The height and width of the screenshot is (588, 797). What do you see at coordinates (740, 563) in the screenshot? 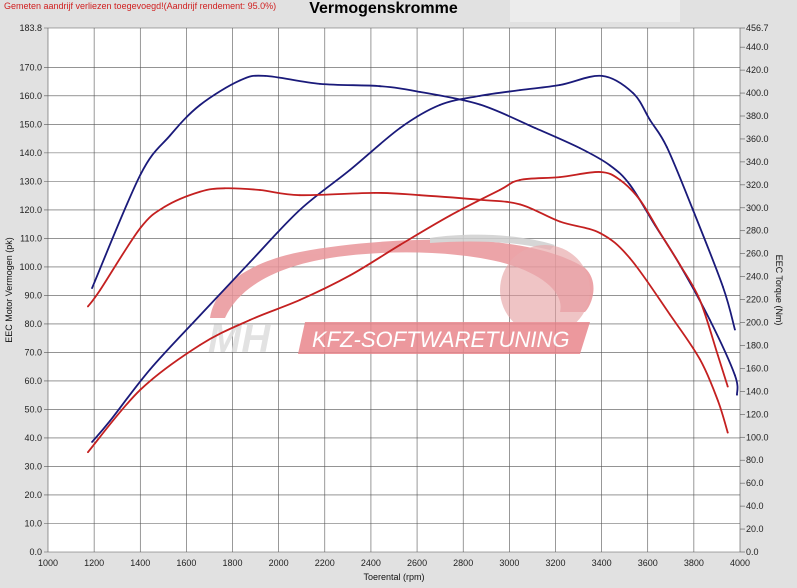
I see `x-tick-label: 4000` at bounding box center [740, 563].